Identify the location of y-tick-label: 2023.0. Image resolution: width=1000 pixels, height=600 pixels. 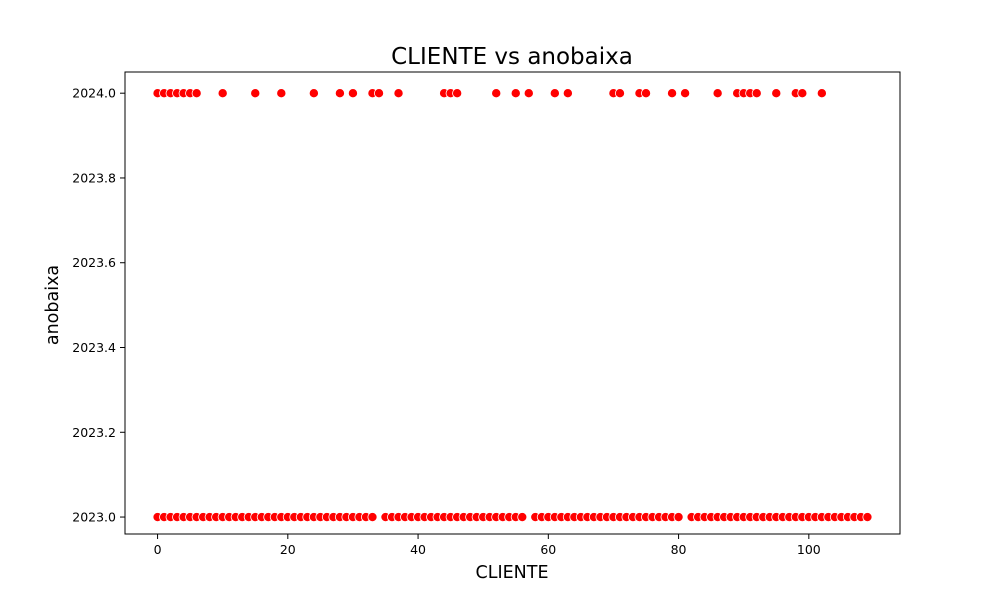
(94, 517).